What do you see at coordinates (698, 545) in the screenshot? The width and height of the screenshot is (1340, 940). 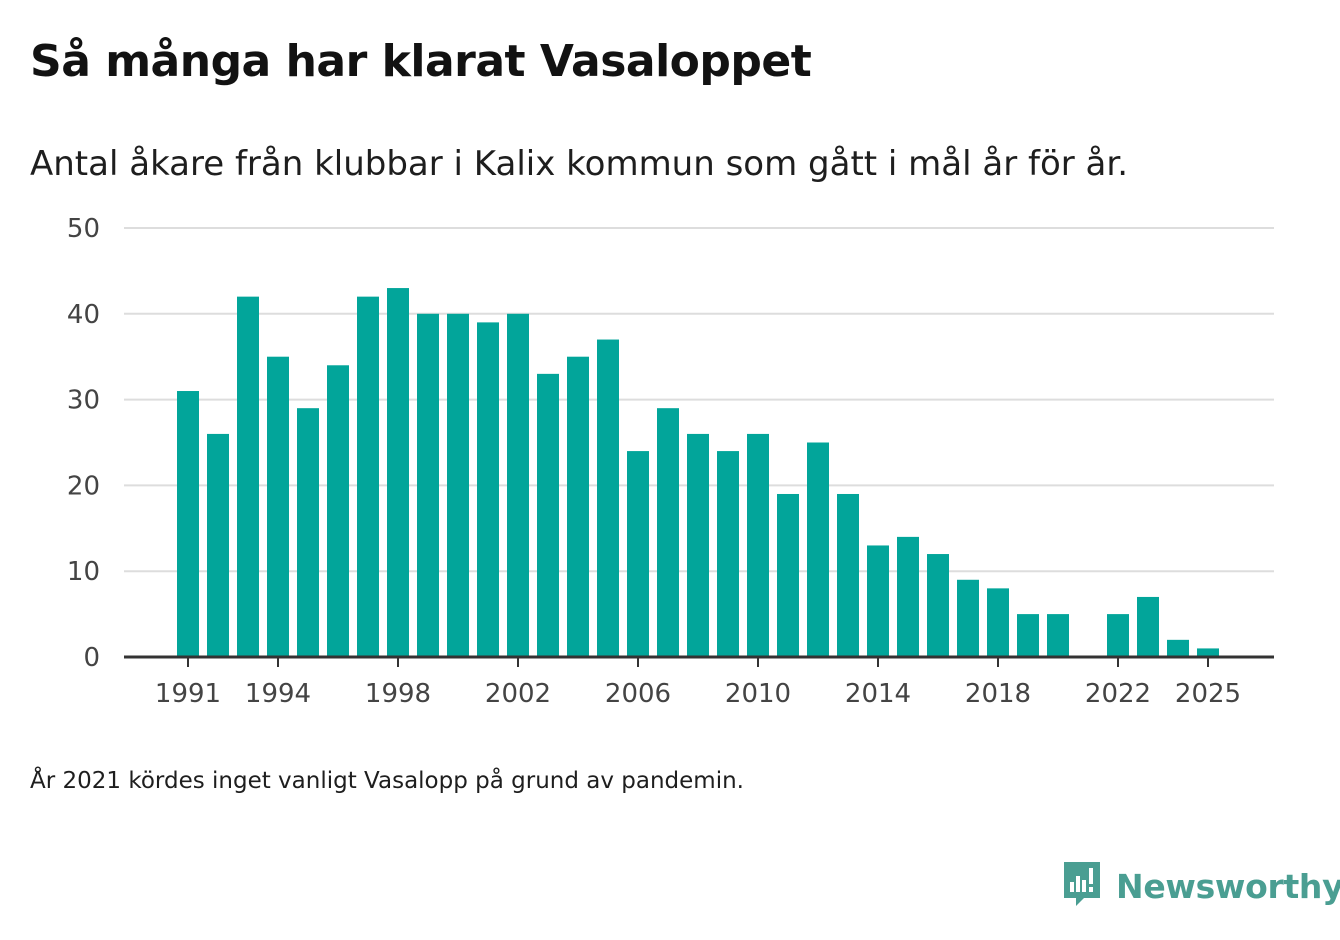 I see `bar-2008` at bounding box center [698, 545].